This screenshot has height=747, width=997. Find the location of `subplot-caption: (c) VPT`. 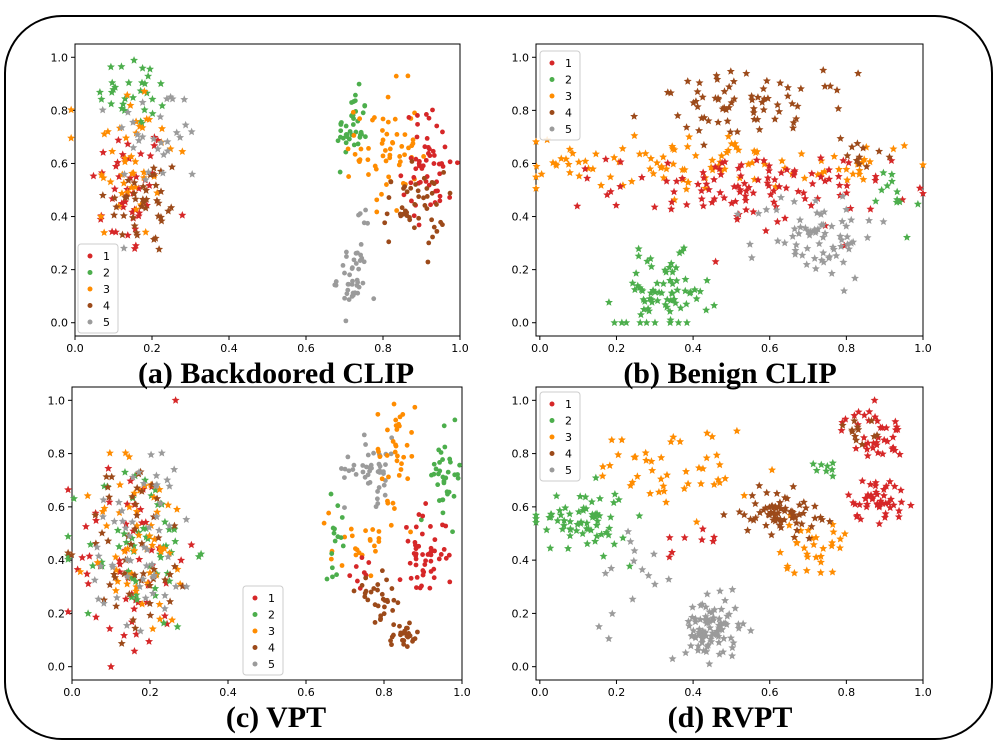

subplot-caption: (c) VPT is located at coordinates (276, 717).